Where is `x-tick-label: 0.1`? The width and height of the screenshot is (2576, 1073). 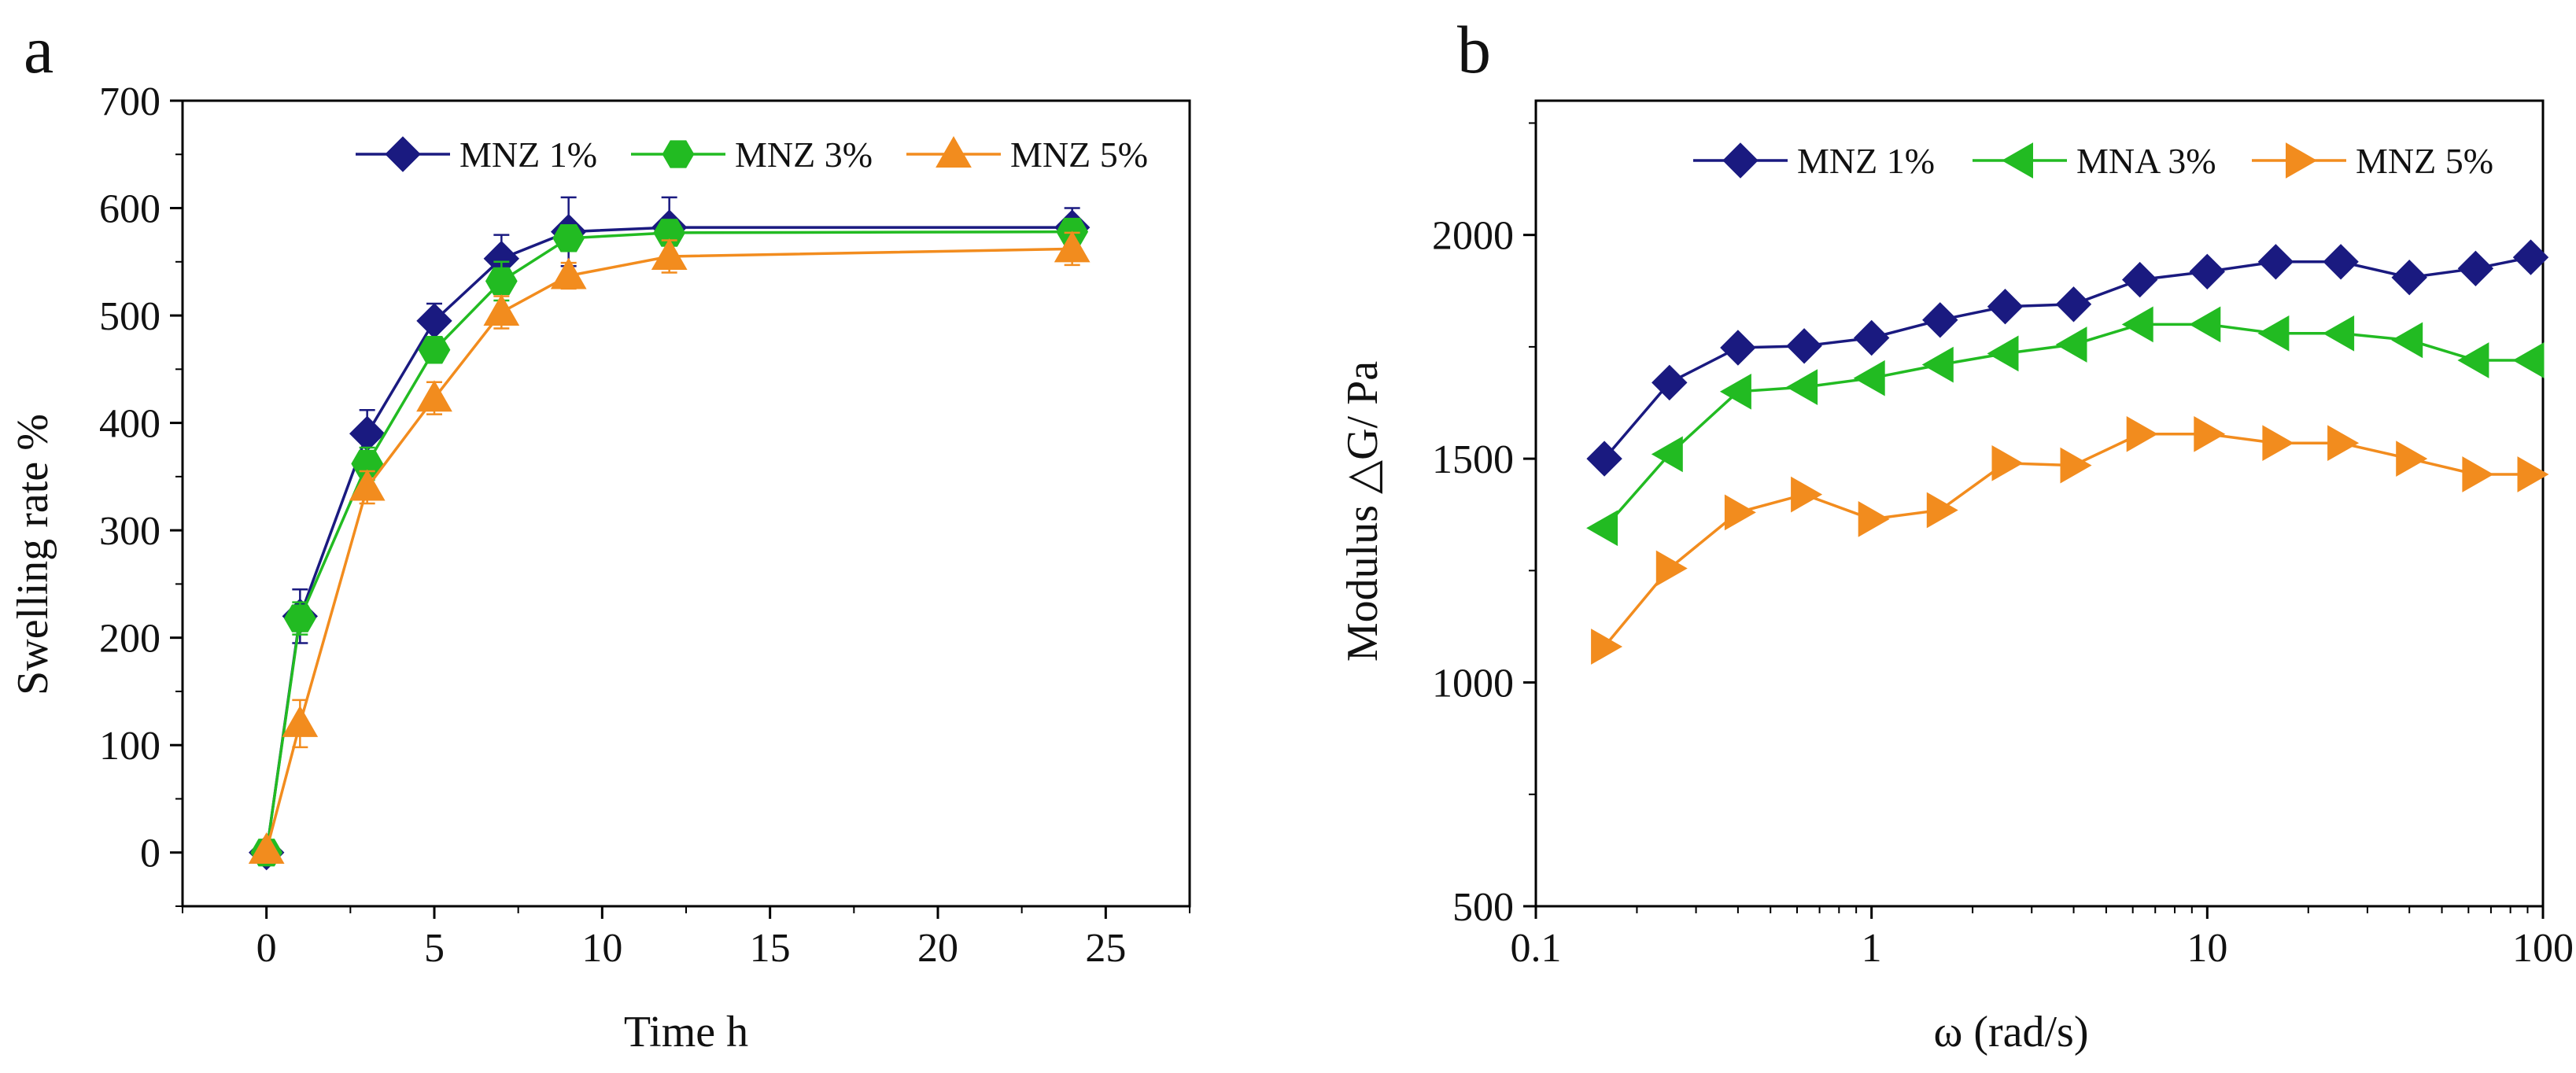
x-tick-label: 0.1 is located at coordinates (1536, 948).